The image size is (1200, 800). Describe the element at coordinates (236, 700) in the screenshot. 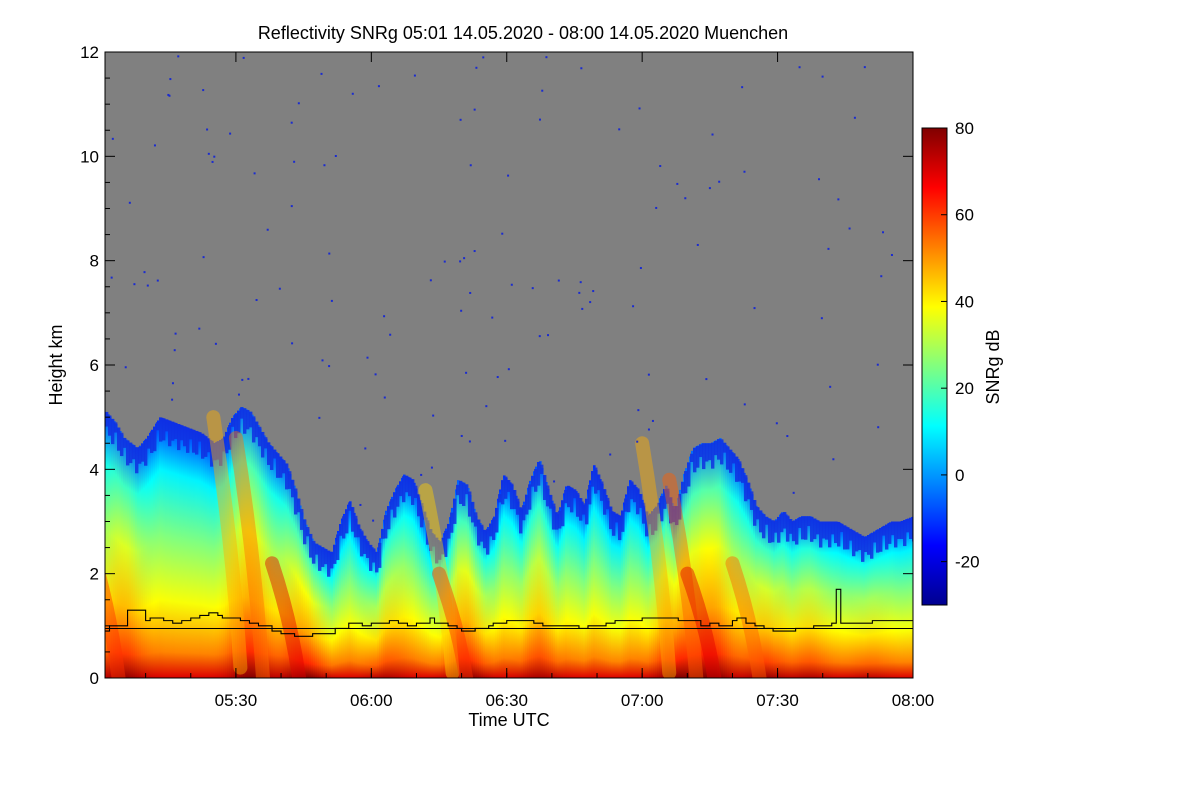

I see `x-tick-label: 05:30` at that location.